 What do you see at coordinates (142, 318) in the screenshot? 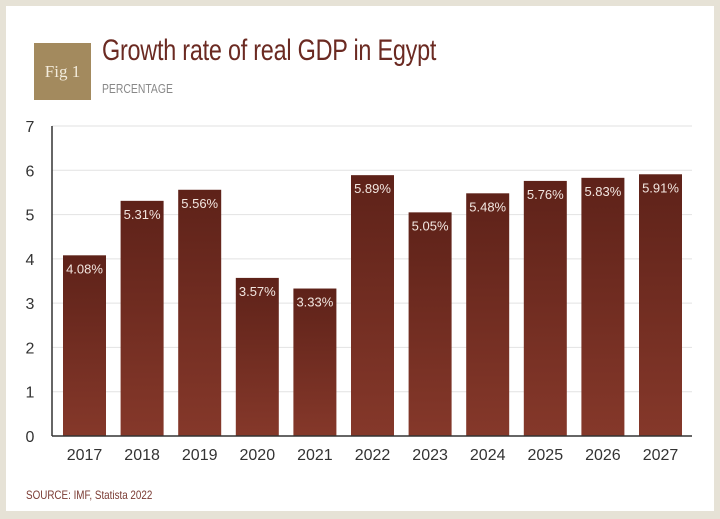
I see `bar-2018` at bounding box center [142, 318].